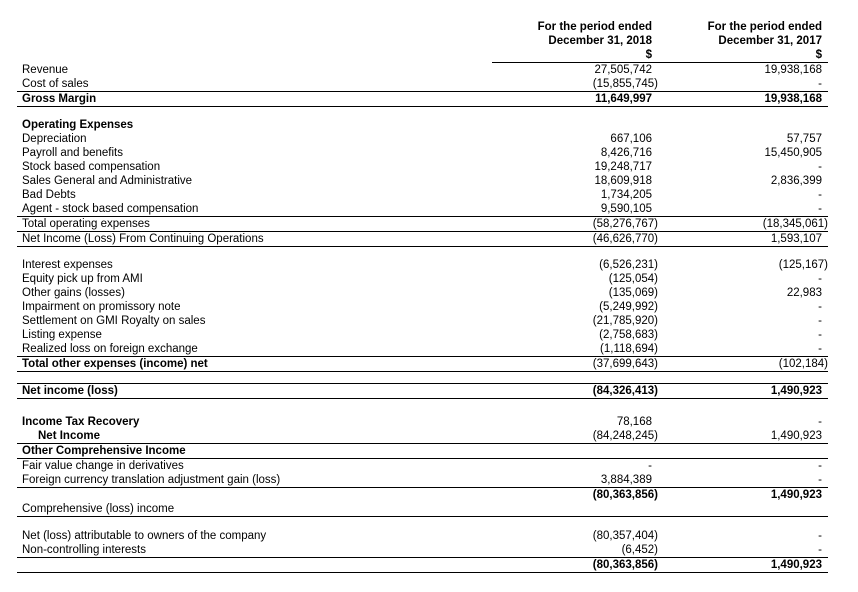 This screenshot has height=592, width=858. What do you see at coordinates (45, 70) in the screenshot?
I see `row-label: Revenue` at bounding box center [45, 70].